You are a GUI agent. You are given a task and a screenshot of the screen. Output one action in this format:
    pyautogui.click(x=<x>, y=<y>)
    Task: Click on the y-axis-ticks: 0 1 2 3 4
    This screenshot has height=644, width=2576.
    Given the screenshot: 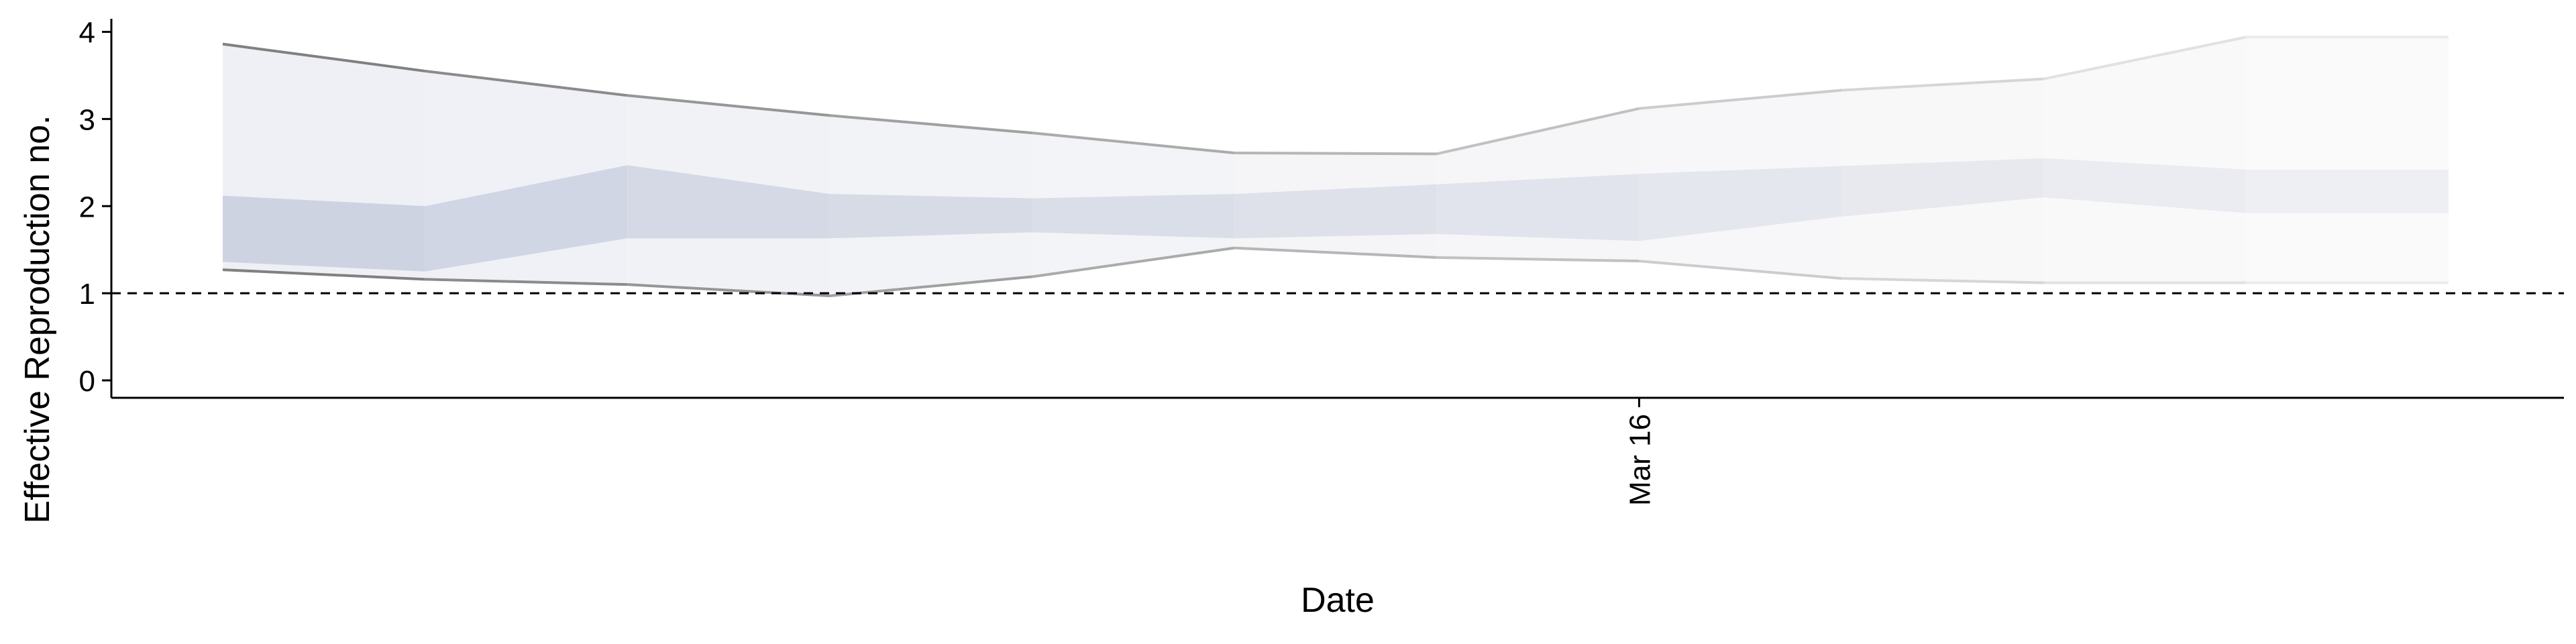 What is the action you would take?
    pyautogui.click(x=95, y=207)
    